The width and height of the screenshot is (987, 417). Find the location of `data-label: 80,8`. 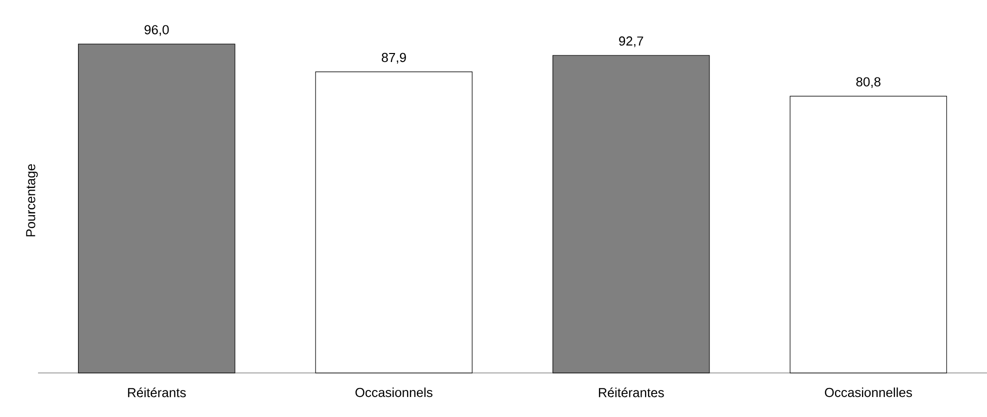

data-label: 80,8 is located at coordinates (868, 82).